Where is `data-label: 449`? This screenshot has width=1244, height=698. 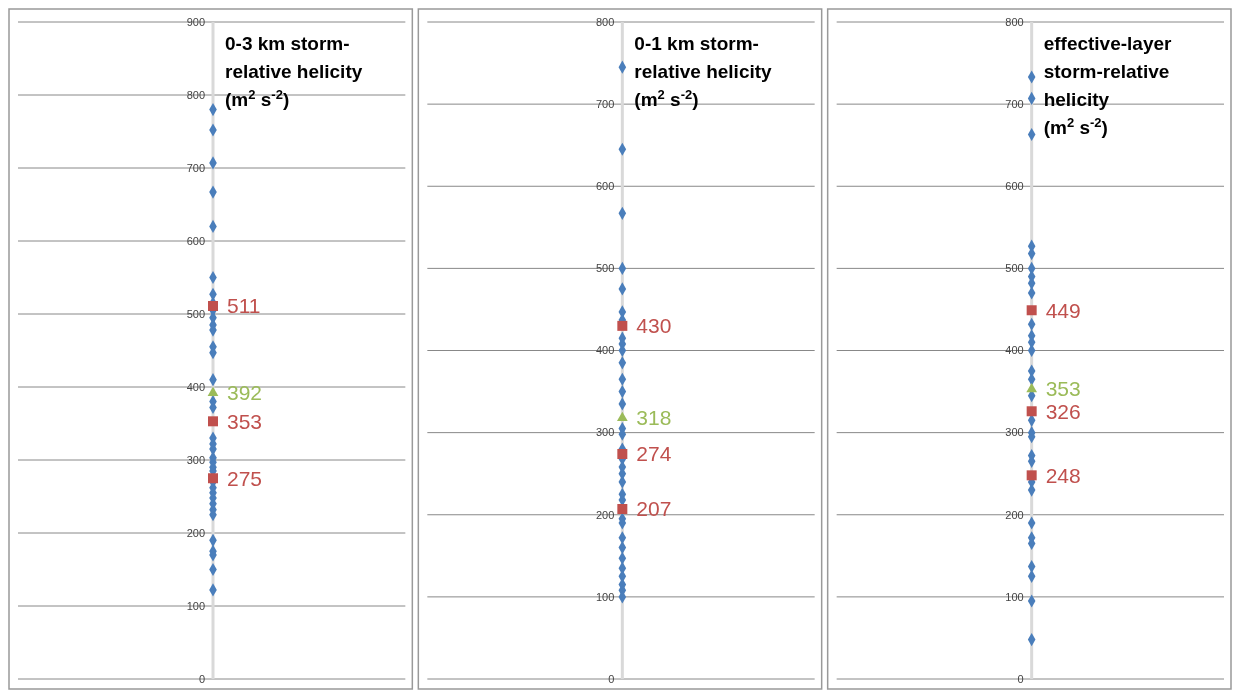
data-label: 449 is located at coordinates (1063, 310).